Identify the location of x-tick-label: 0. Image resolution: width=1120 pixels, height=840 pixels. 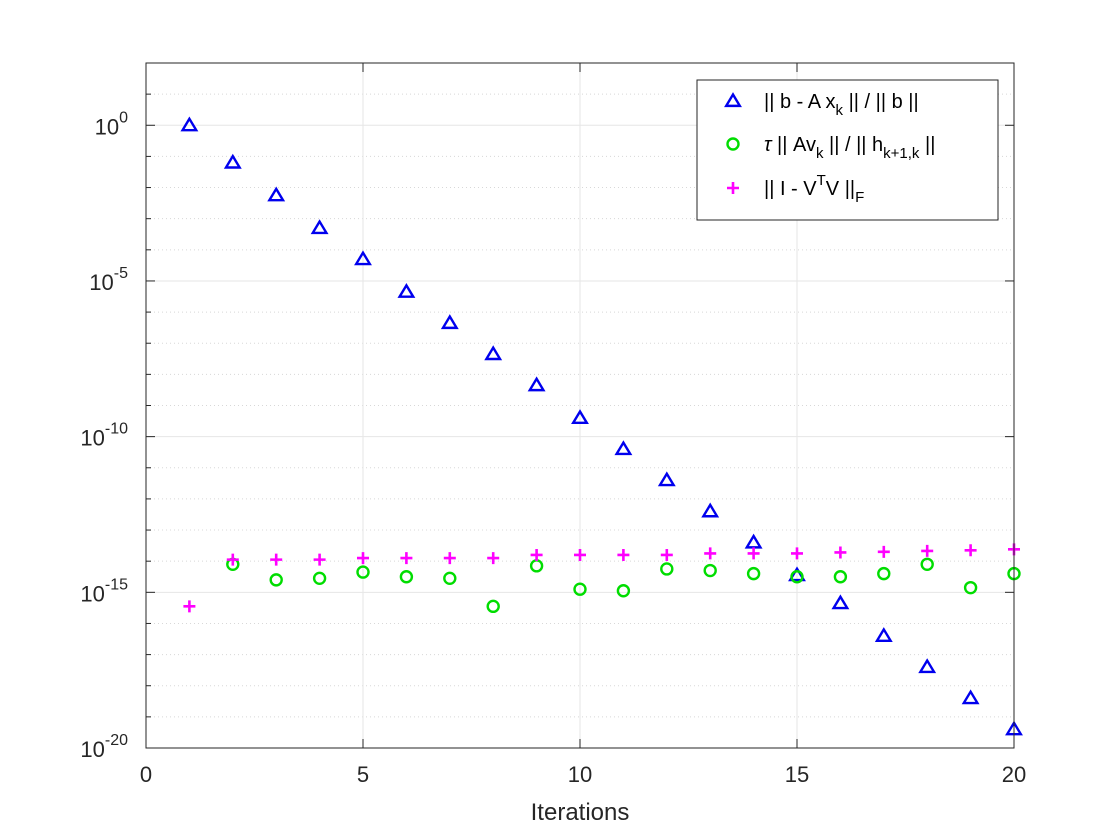
(146, 774).